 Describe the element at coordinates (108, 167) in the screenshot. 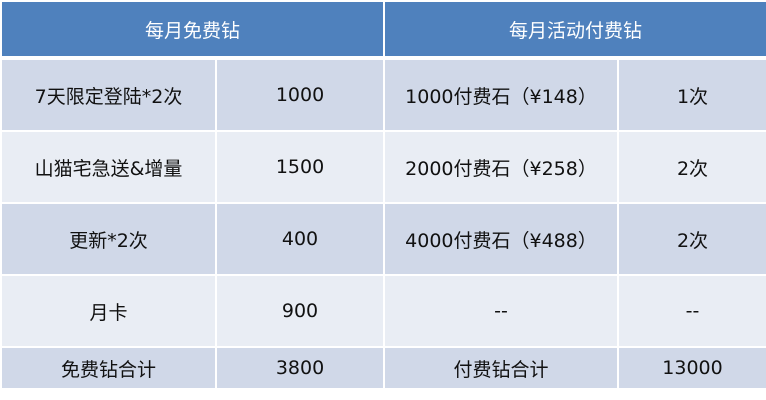

I see `free-item: 山猫宅急送&增量` at that location.